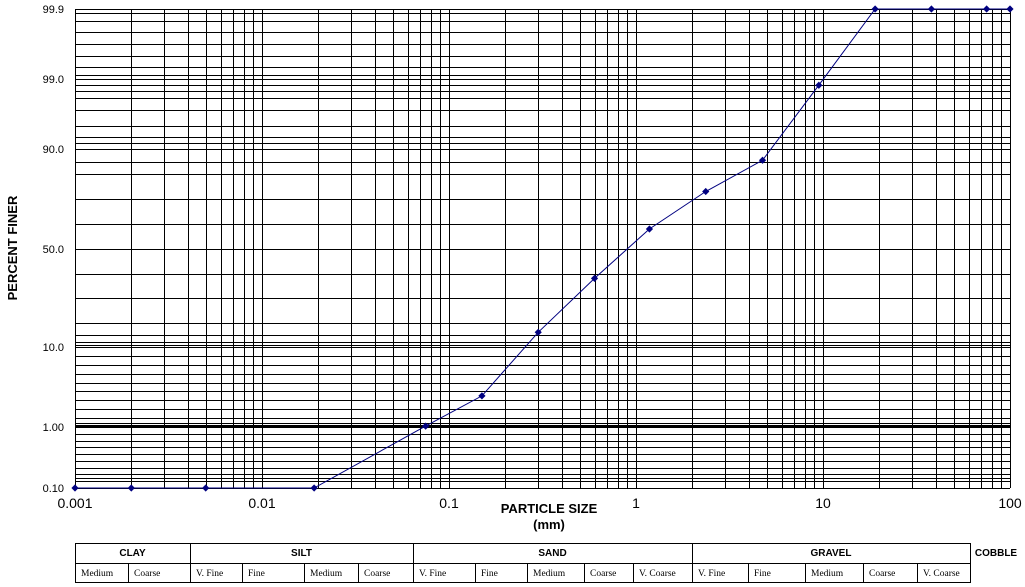 The height and width of the screenshot is (587, 1025). What do you see at coordinates (549, 524) in the screenshot?
I see `x-axis-unit: (mm)` at bounding box center [549, 524].